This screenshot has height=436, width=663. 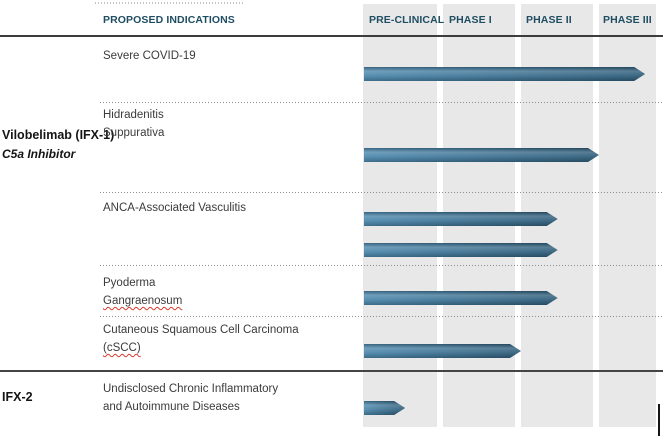 What do you see at coordinates (171, 407) in the screenshot?
I see `indication-line: and Autoimmune Diseases` at bounding box center [171, 407].